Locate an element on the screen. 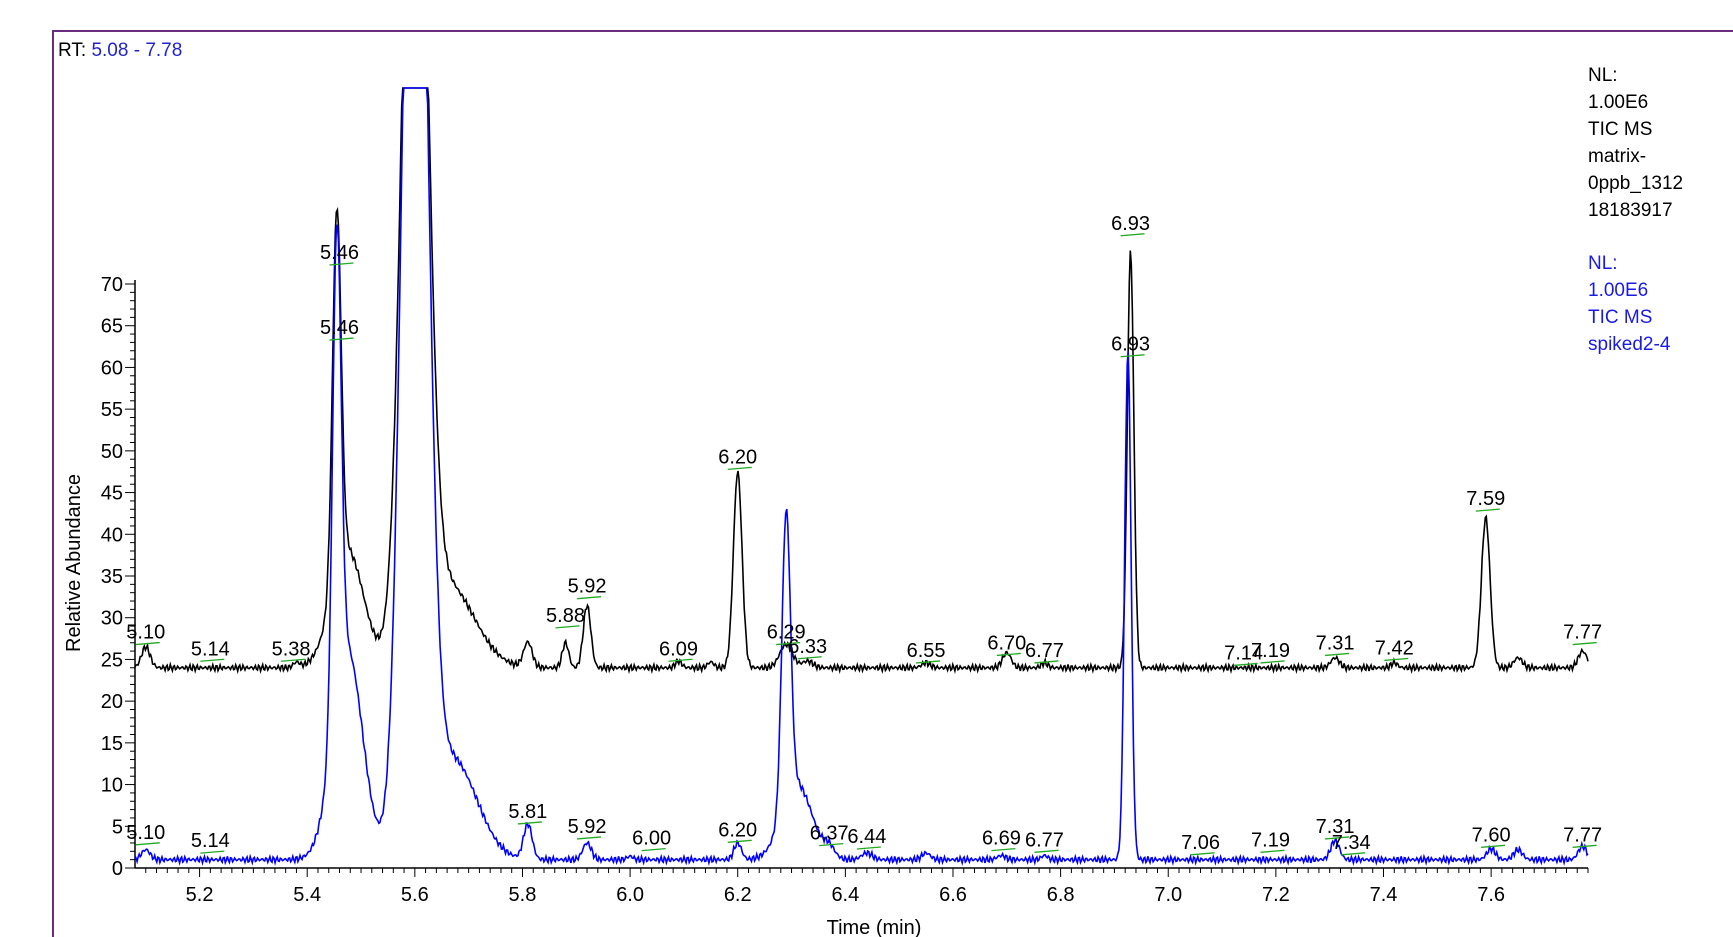  y-tick-label: 65 is located at coordinates (112, 327).